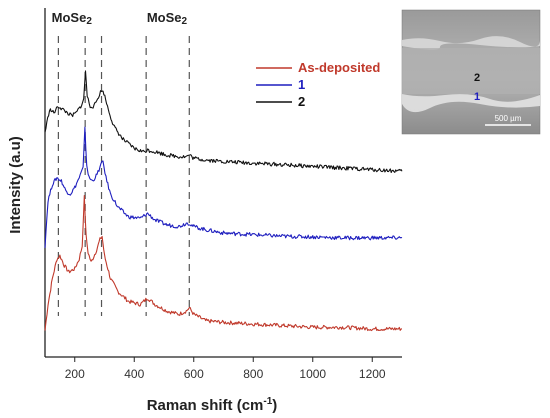 This screenshot has width=550, height=418. I want to click on x-tick-label-400: 400, so click(134, 374).